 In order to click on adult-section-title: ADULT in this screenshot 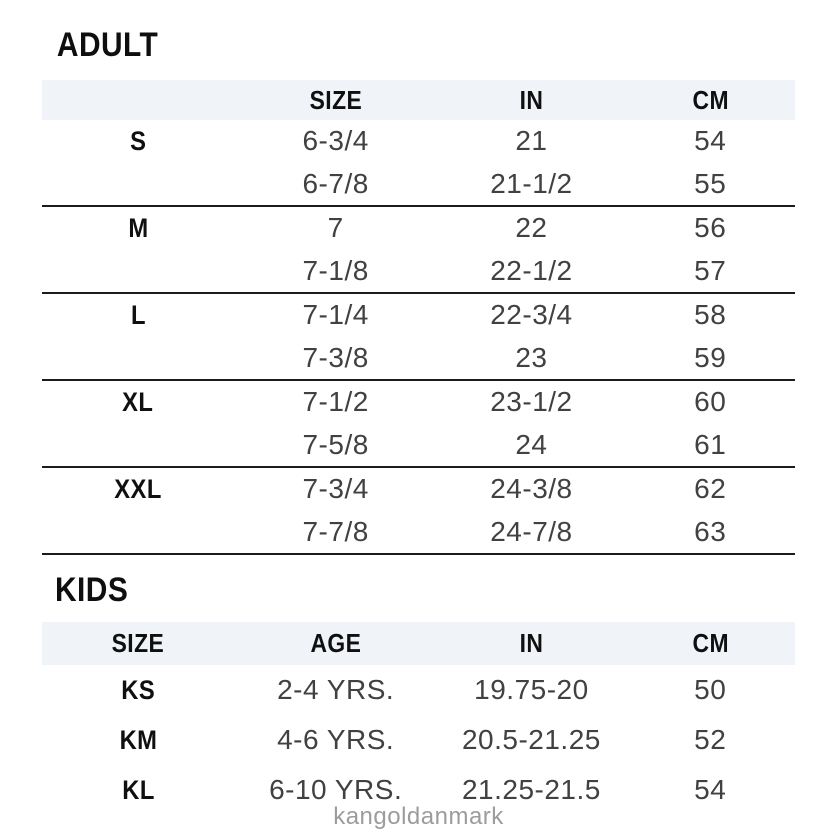, I will do `click(422, 45)`.